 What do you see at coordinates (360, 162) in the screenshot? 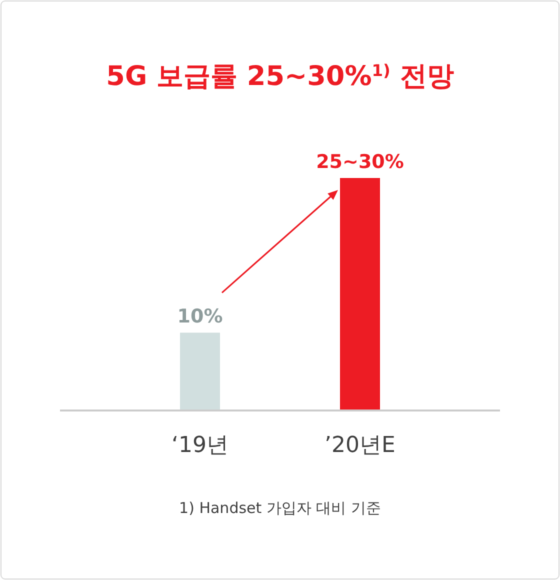
I see `data-label: 25~30%` at bounding box center [360, 162].